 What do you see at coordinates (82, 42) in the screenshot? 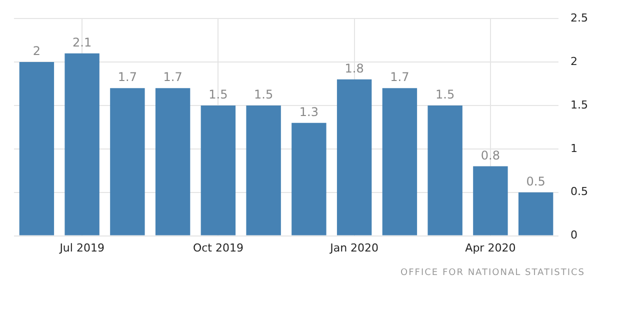
I see `data-label: 2.1` at bounding box center [82, 42].